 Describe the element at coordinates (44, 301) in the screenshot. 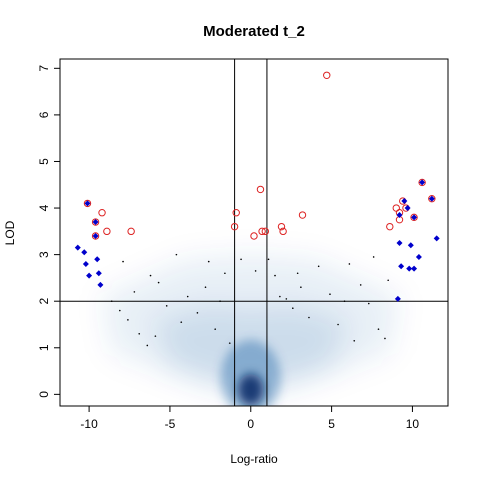

I see `y-tick-label: 2` at that location.